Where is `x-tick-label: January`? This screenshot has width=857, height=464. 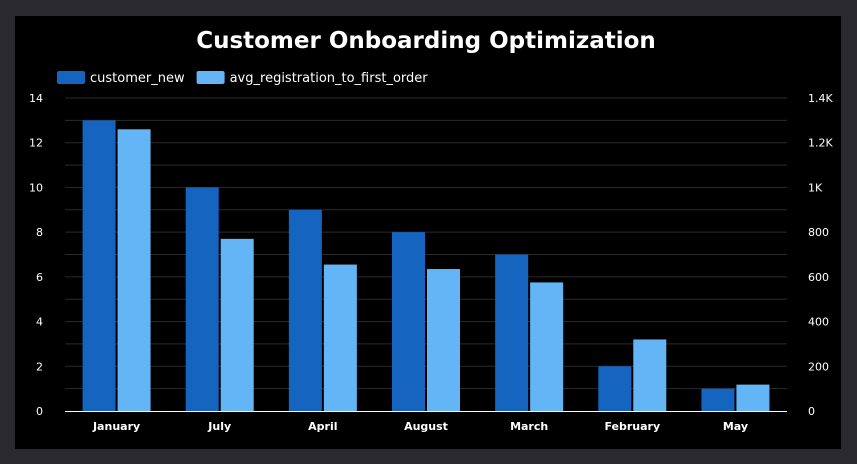 x-tick-label: January is located at coordinates (116, 426).